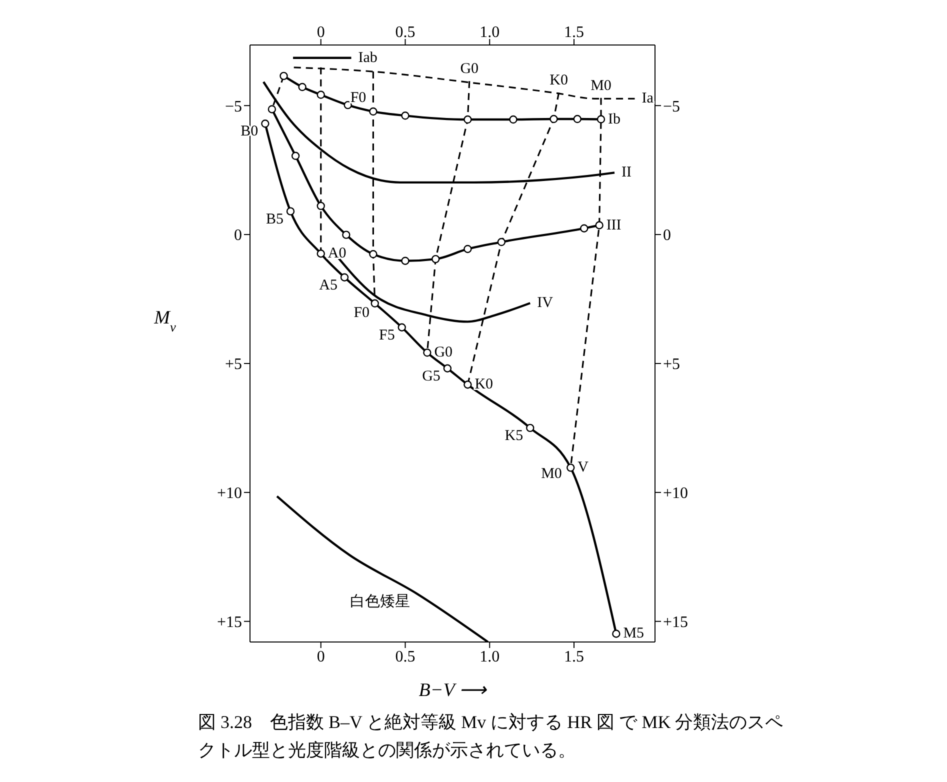 The width and height of the screenshot is (947, 782). I want to click on y2-tick-label: +5, so click(671, 365).